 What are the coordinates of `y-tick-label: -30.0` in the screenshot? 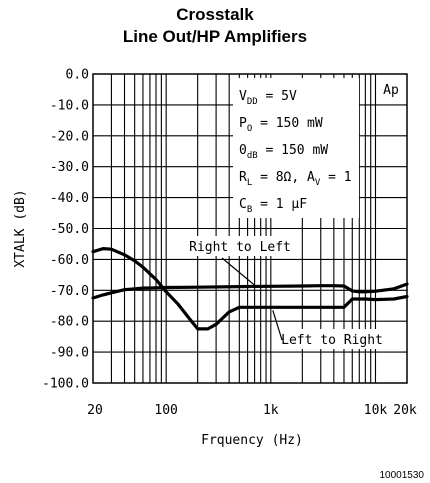 It's located at (69, 167).